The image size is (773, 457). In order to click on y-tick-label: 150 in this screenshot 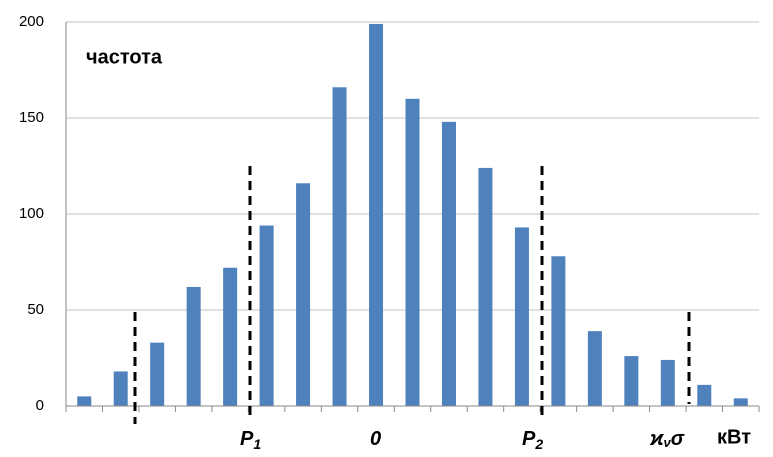, I will do `click(31, 117)`.